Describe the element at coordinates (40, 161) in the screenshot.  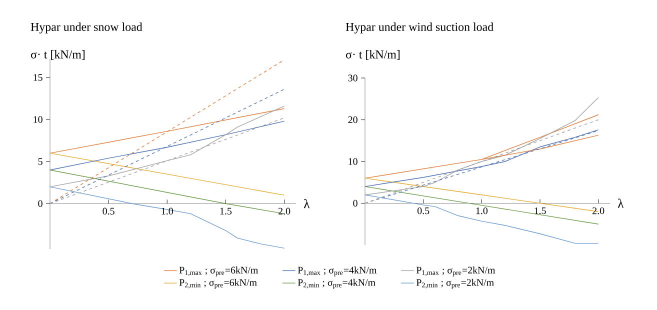
I see `y-tick-label: 5` at that location.